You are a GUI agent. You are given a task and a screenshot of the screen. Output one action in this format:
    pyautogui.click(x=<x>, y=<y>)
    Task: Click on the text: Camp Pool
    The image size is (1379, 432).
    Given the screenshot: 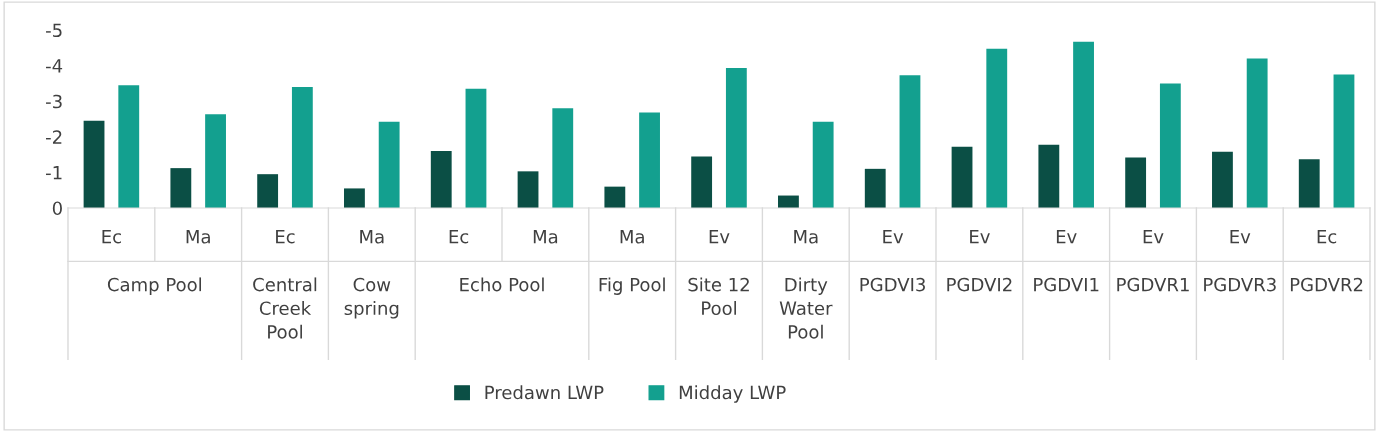 What is the action you would take?
    pyautogui.click(x=154, y=286)
    